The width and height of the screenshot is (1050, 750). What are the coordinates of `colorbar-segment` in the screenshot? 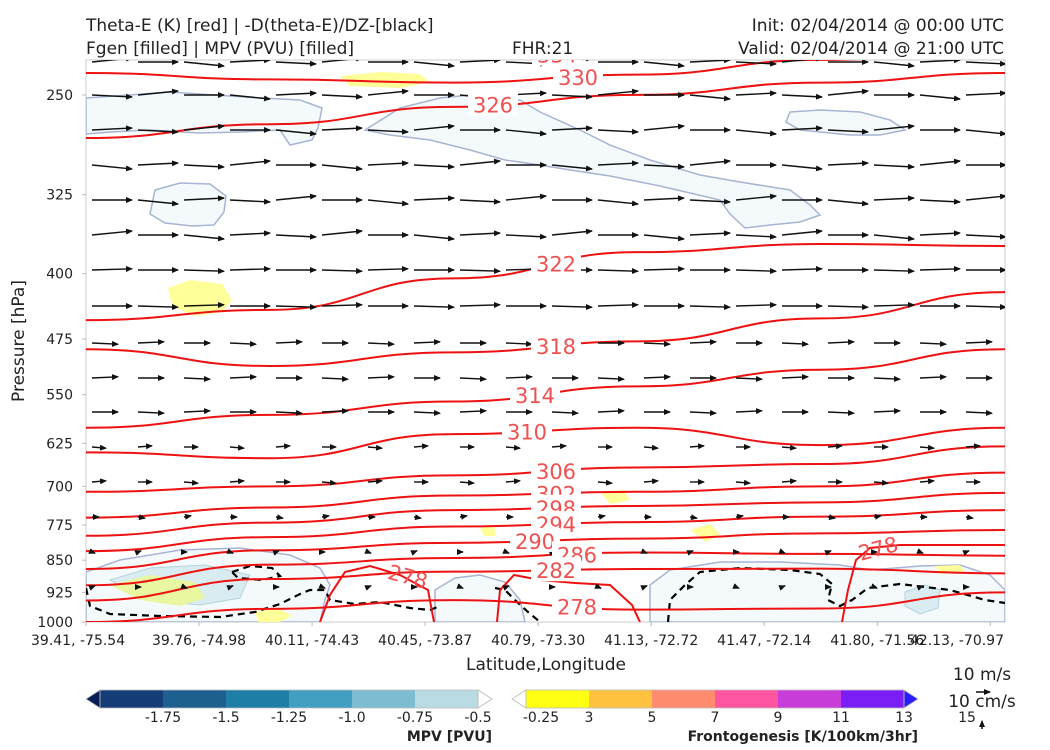 It's located at (683, 699).